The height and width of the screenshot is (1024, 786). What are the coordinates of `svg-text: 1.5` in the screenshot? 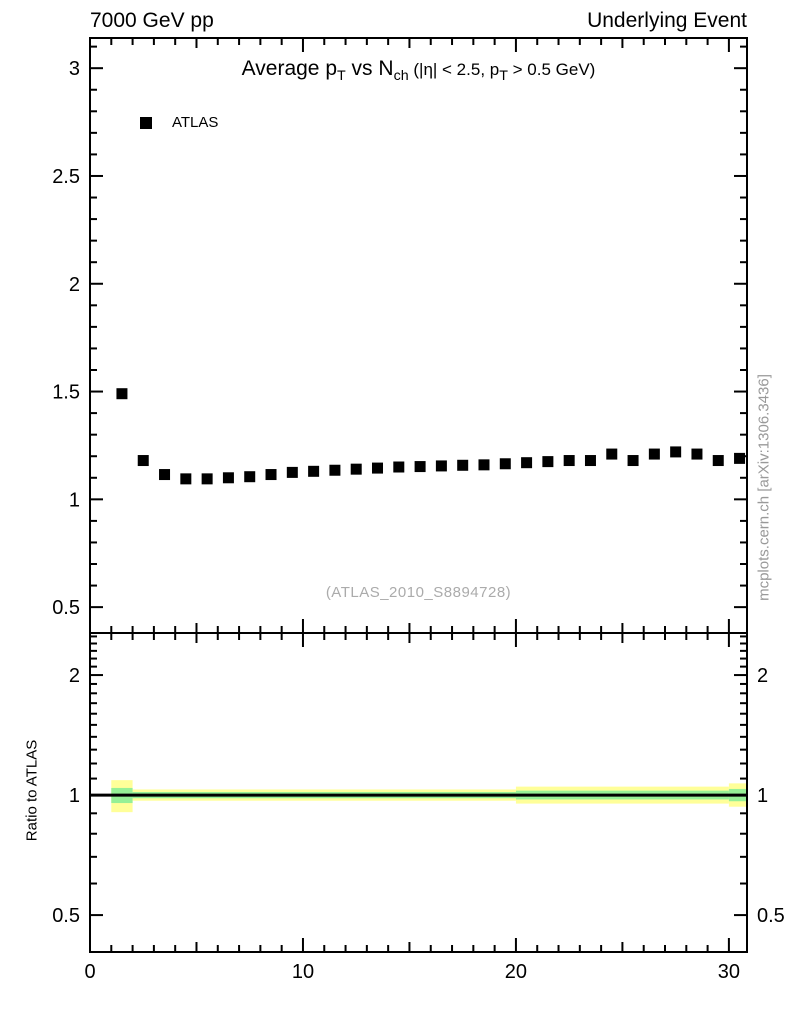 It's located at (66, 393).